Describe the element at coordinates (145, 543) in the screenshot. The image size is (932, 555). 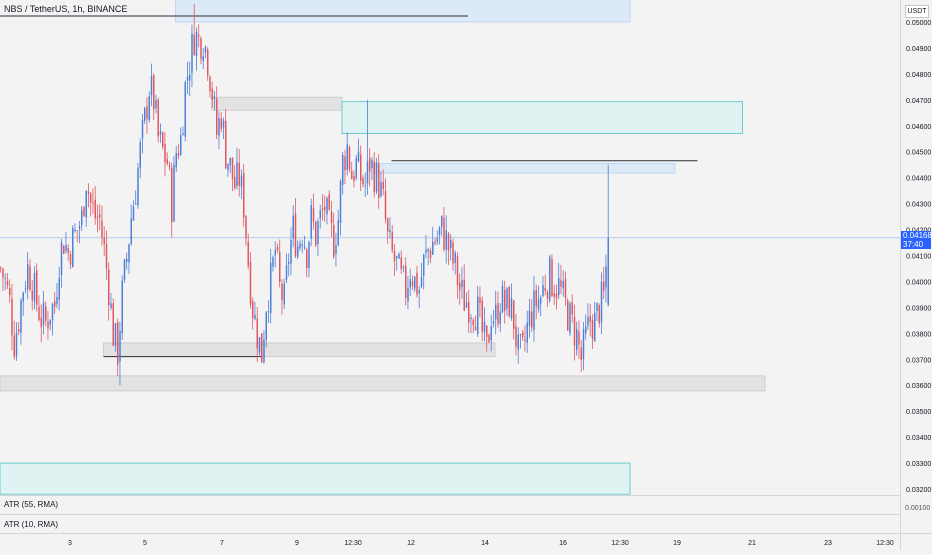
I see `time-tick-label: 5` at that location.